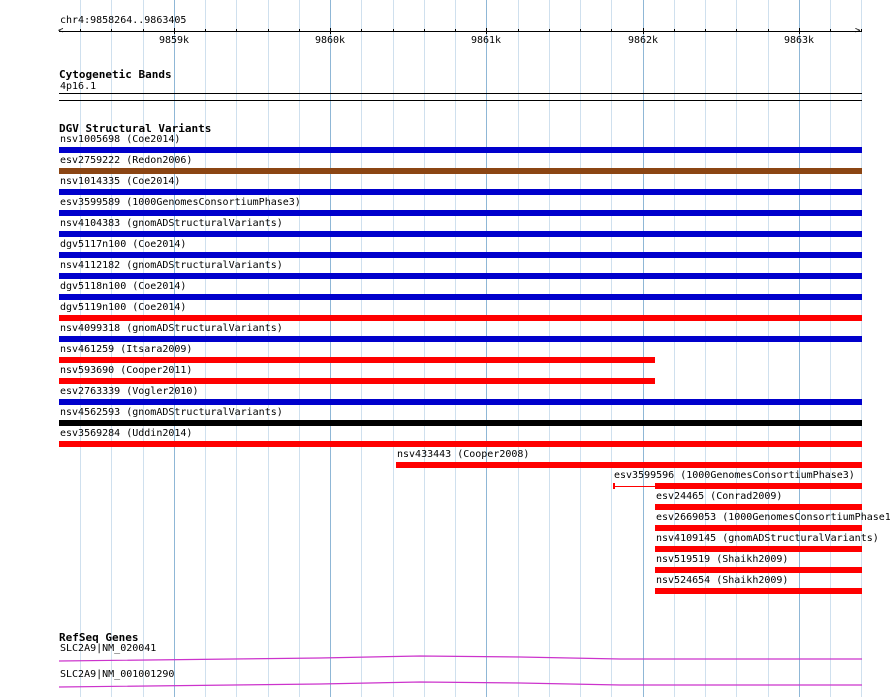  What do you see at coordinates (129, 391) in the screenshot?
I see `variant-label: esv2763339 (Vogler2010)` at bounding box center [129, 391].